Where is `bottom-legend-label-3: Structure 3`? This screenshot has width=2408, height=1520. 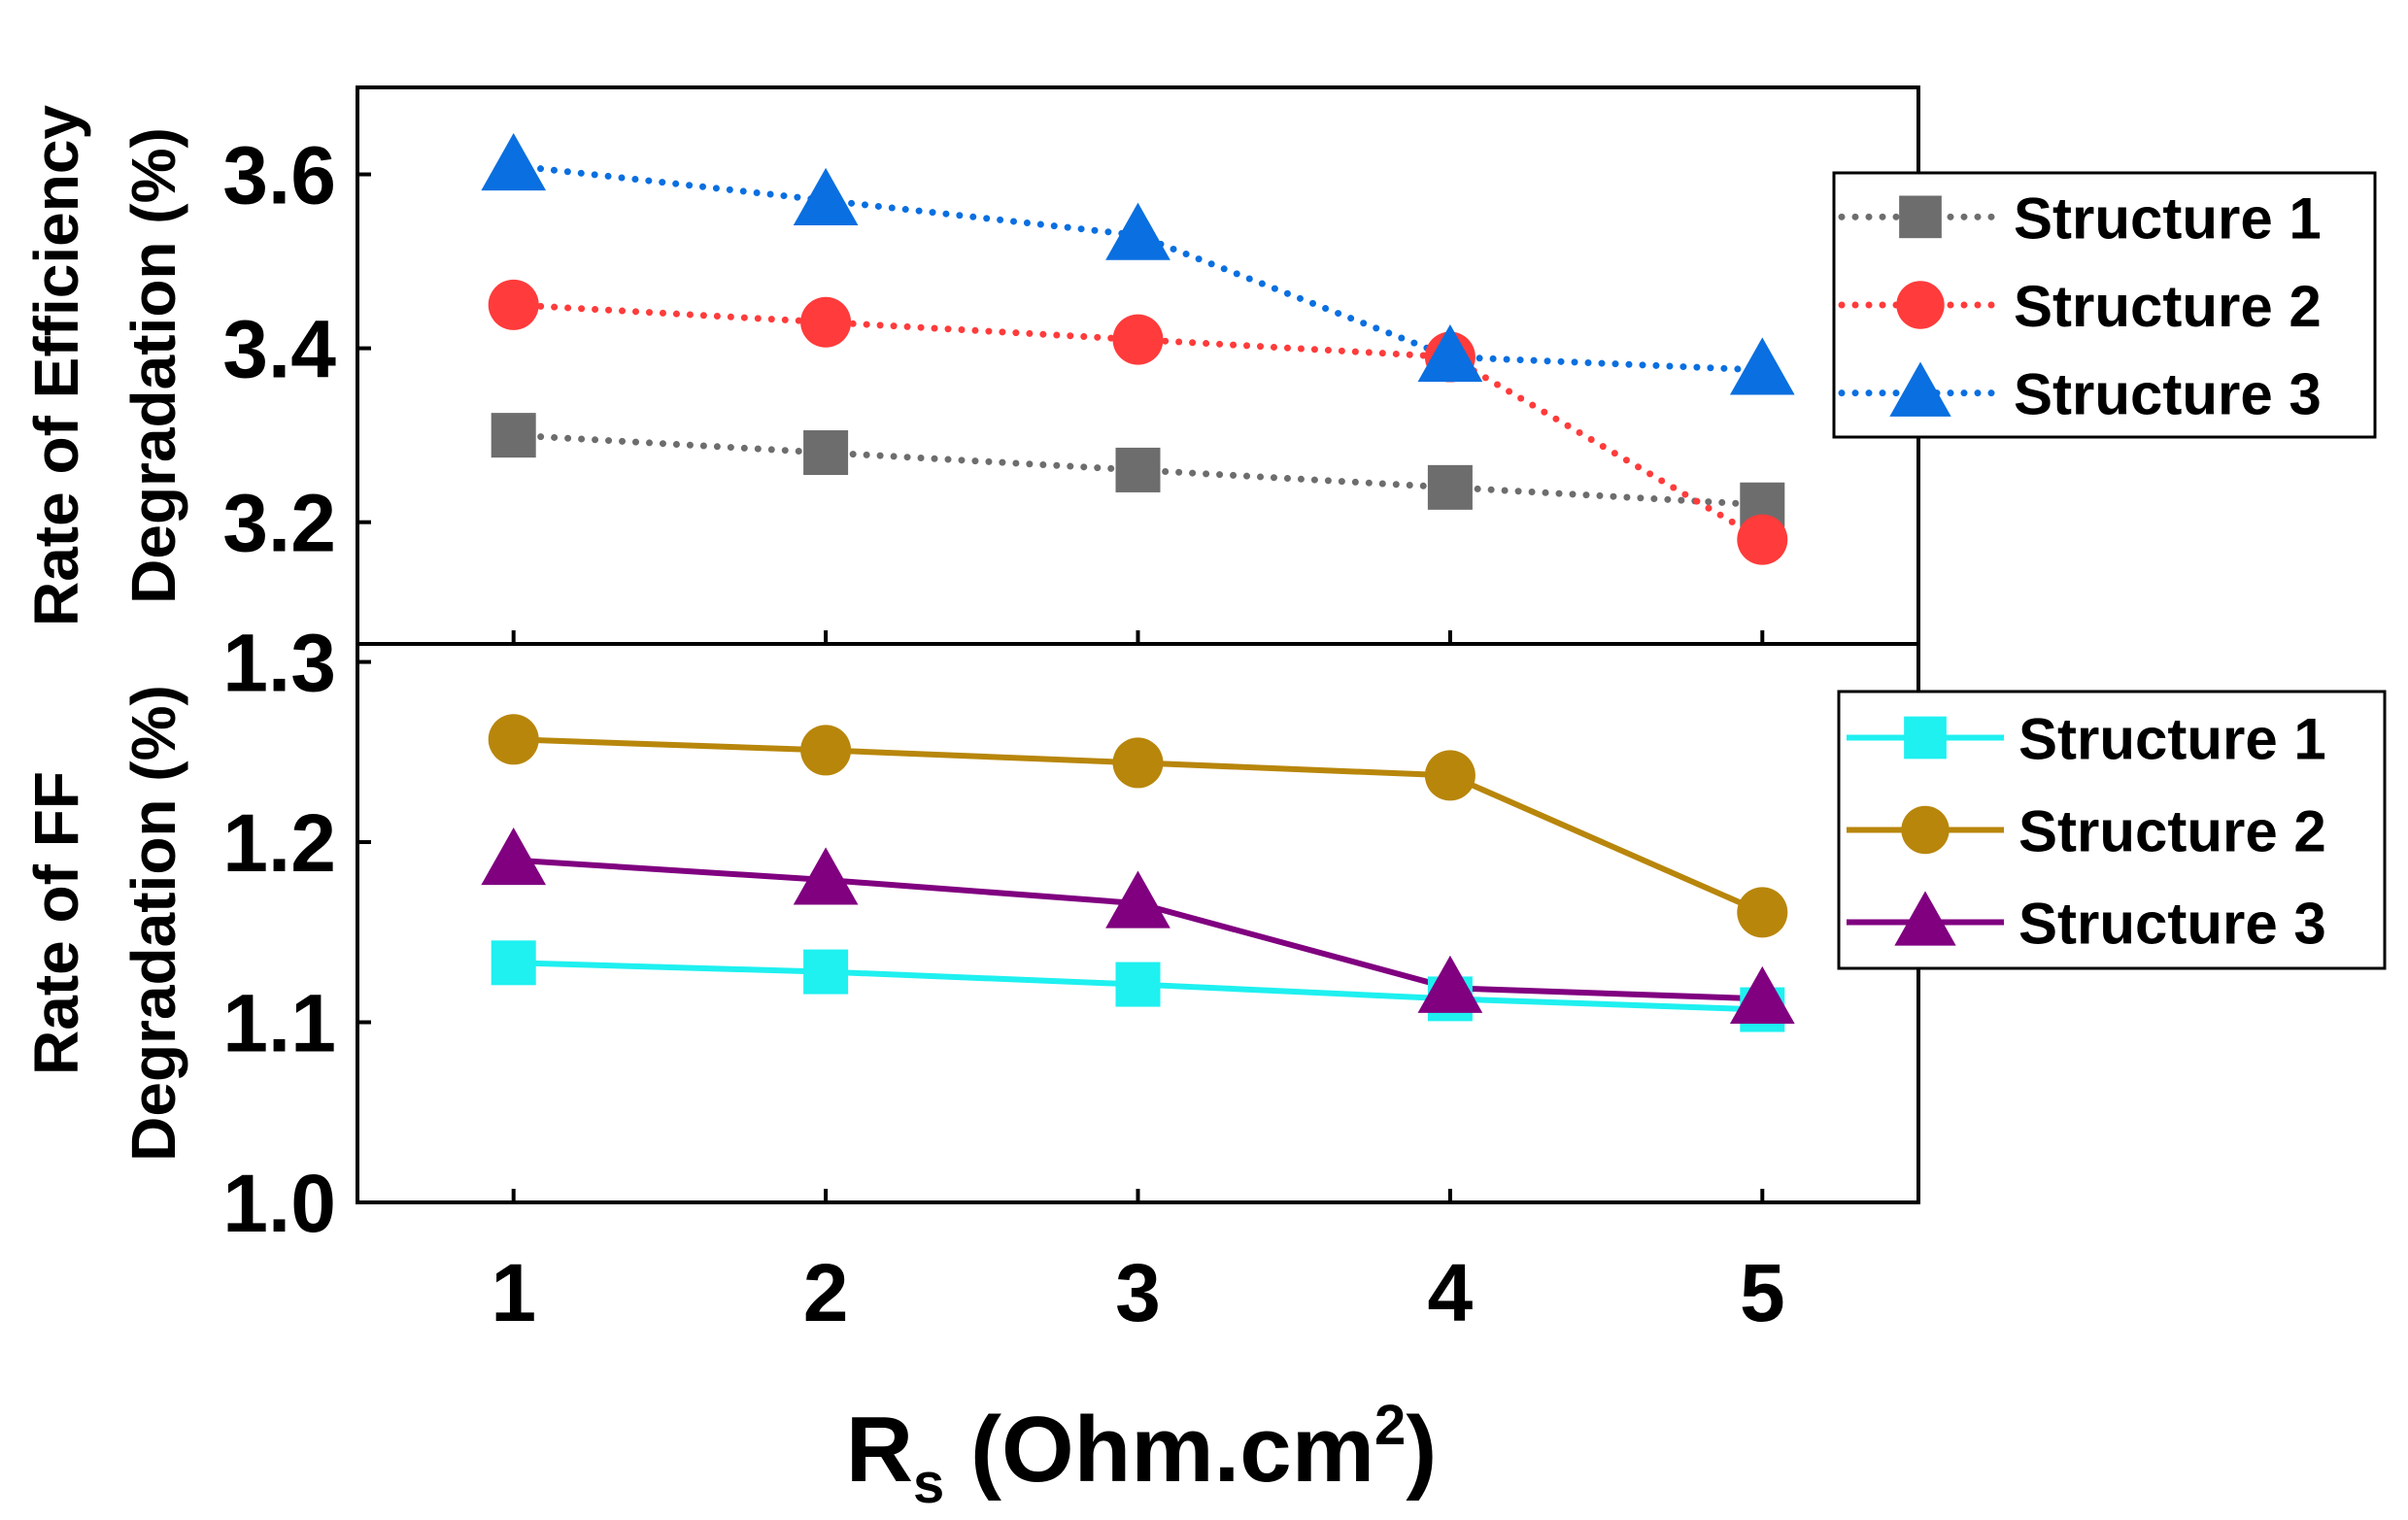
bottom-legend-label-3: Structure 3 is located at coordinates (2172, 924).